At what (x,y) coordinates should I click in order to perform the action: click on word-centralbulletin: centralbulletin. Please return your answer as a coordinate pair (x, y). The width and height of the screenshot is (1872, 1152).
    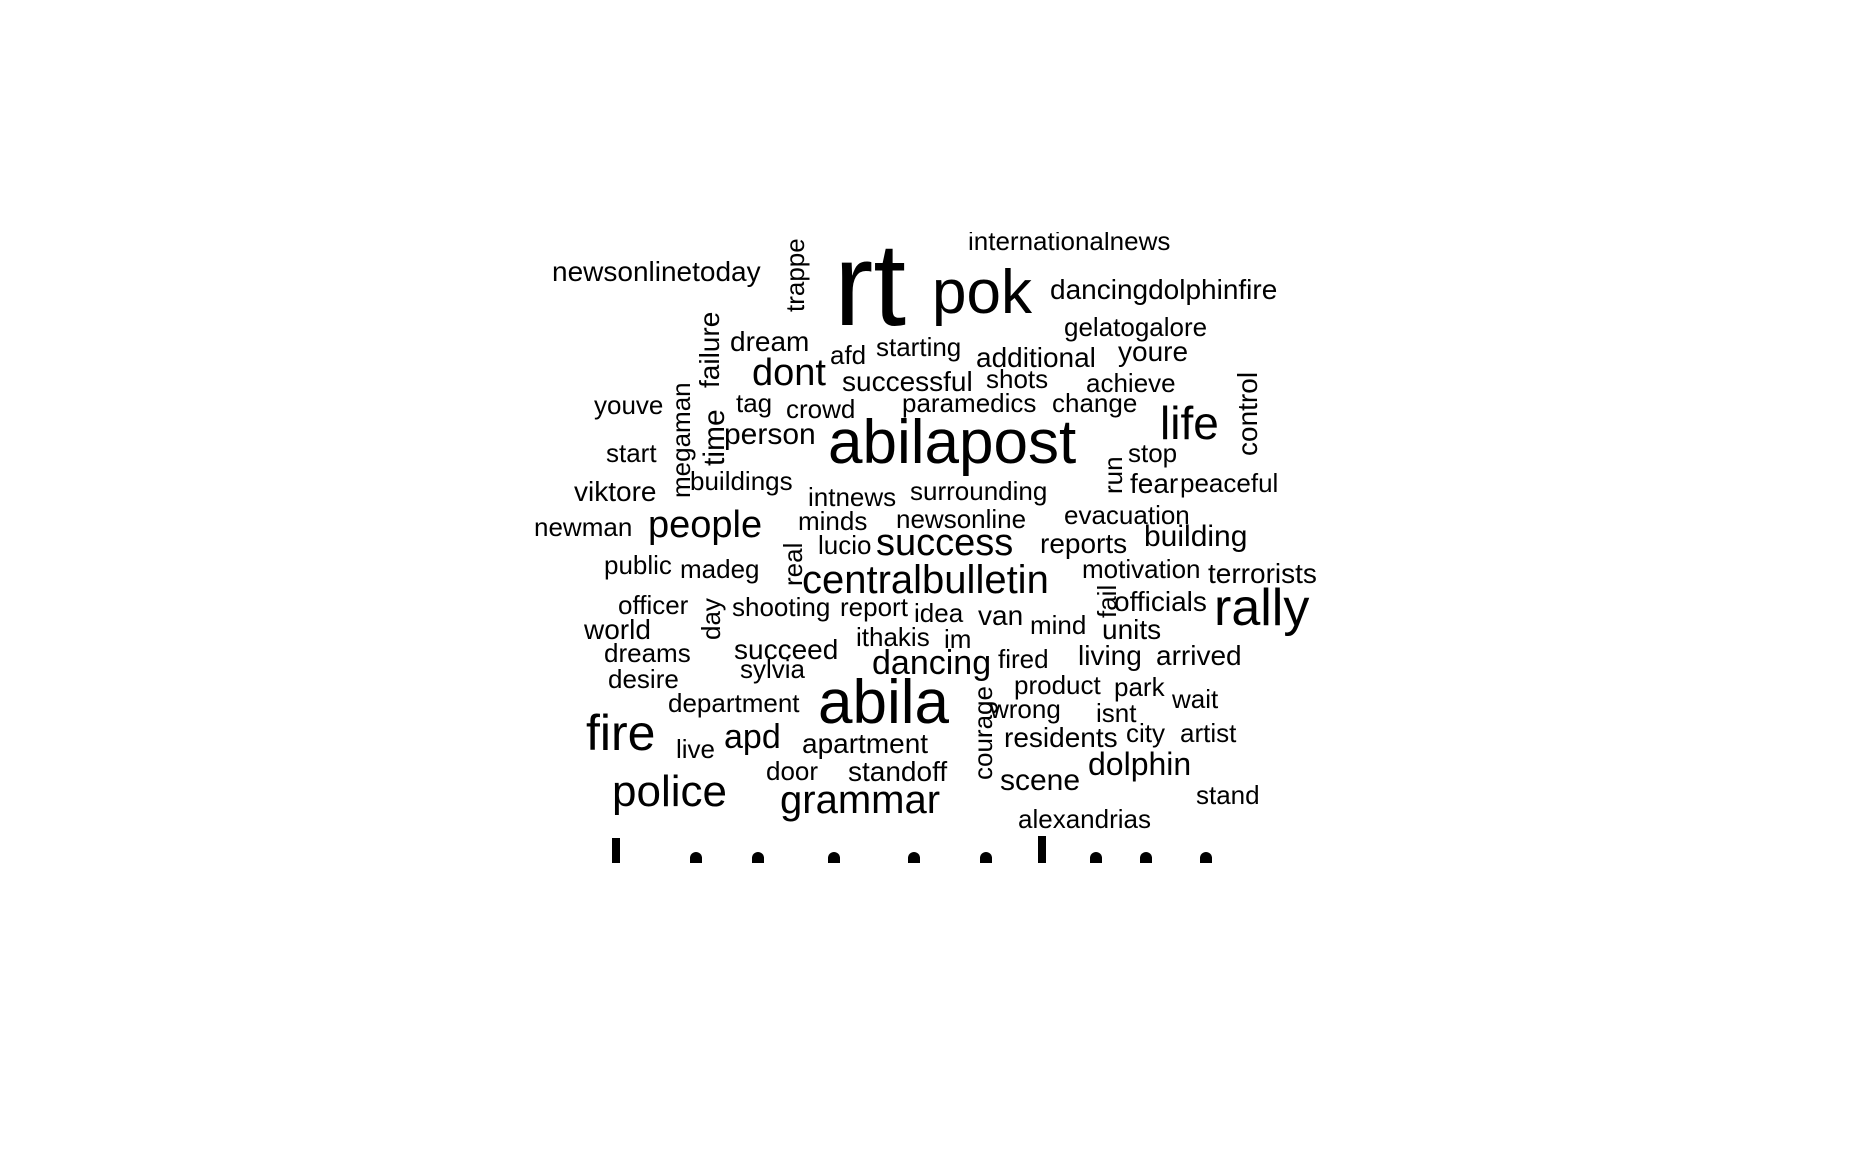
    Looking at the image, I should click on (925, 580).